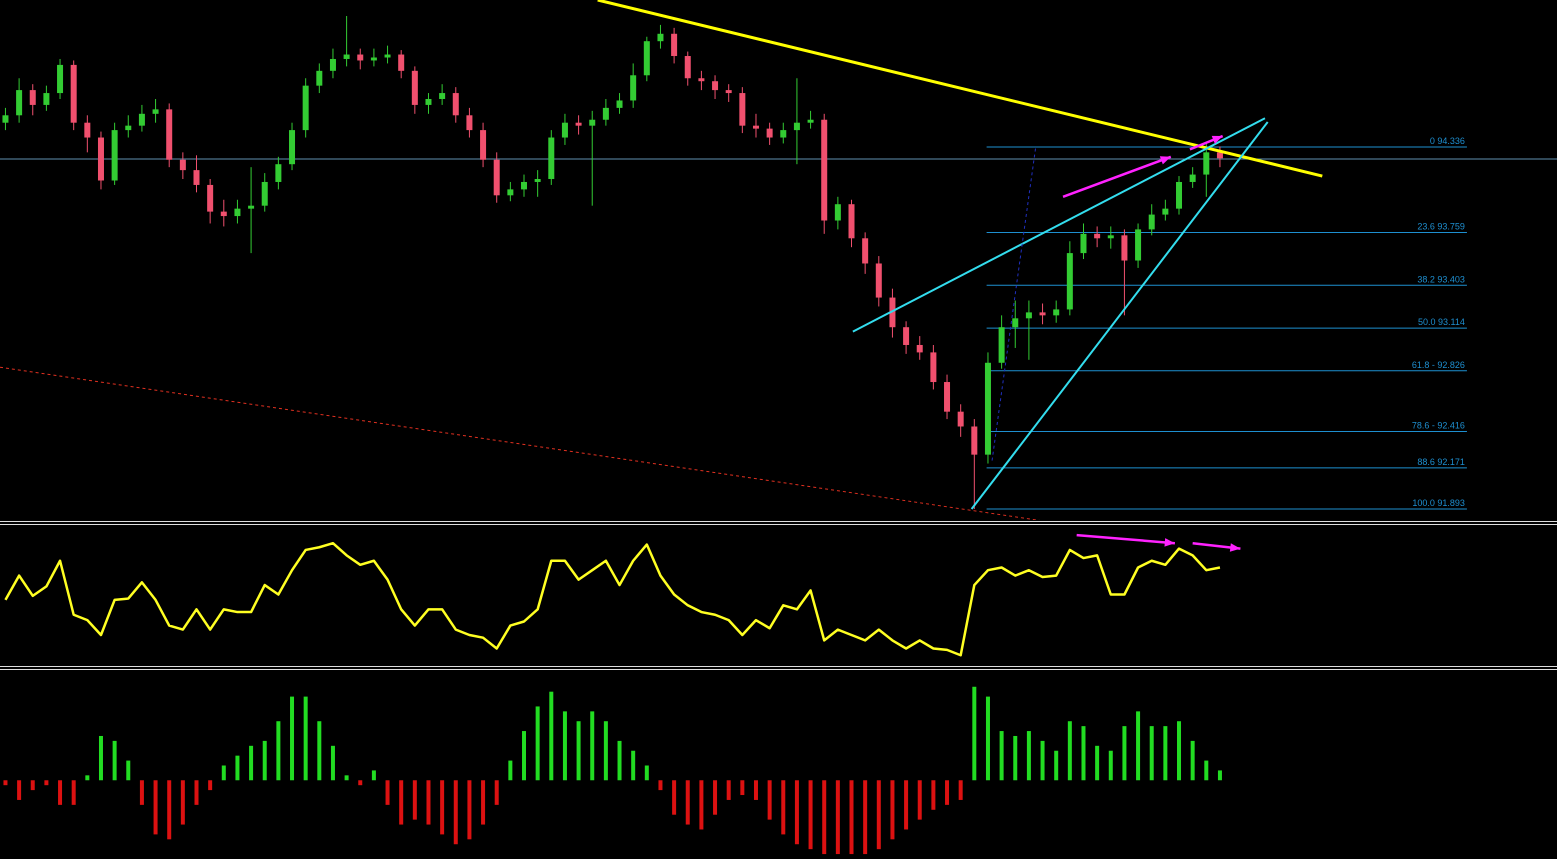  I want to click on fib-label: 0 94.336, so click(1447, 141).